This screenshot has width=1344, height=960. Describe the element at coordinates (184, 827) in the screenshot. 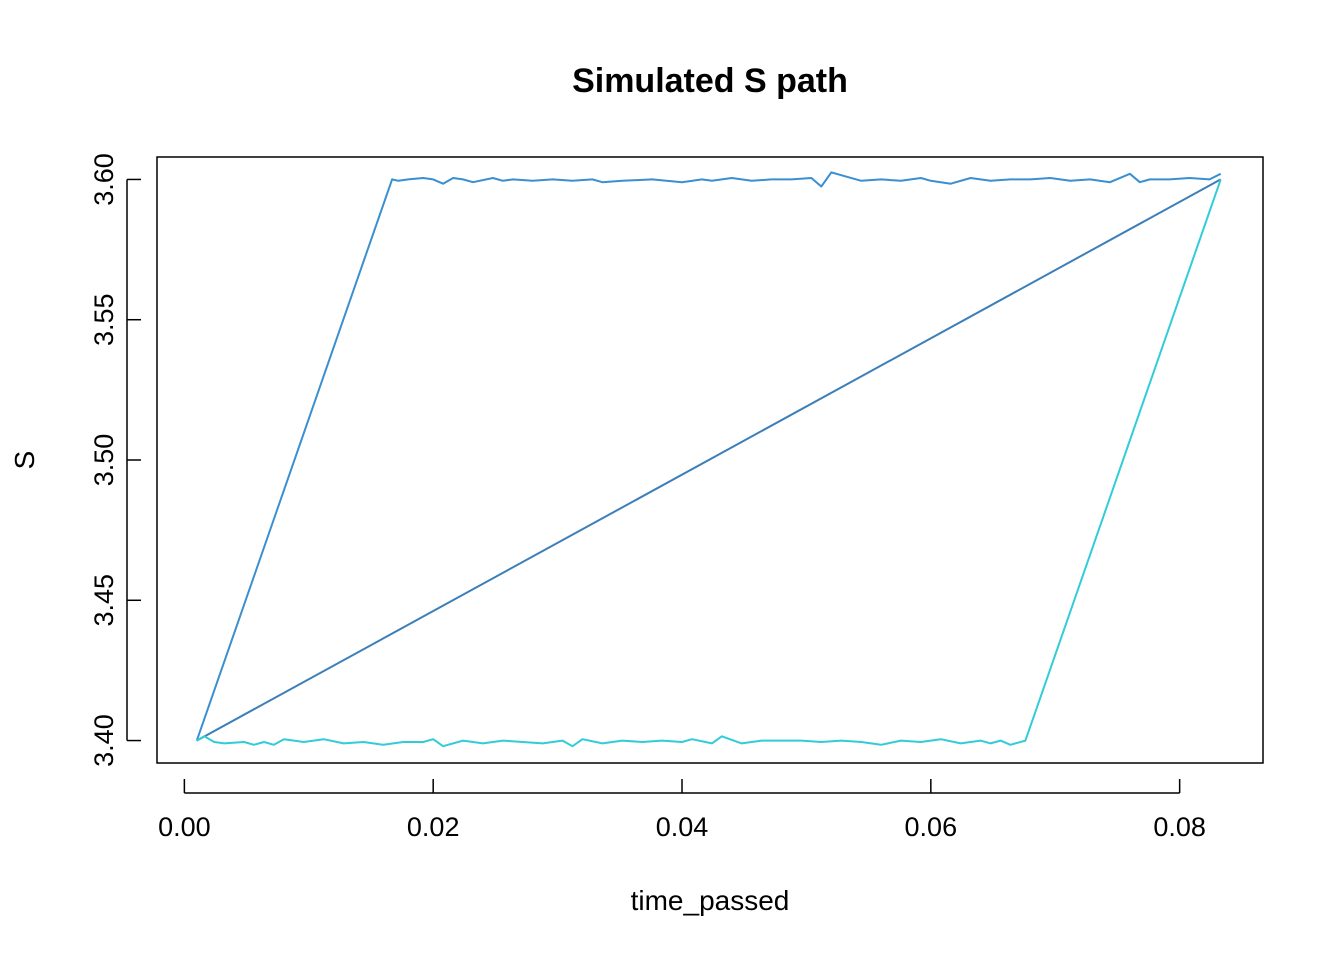

I see `x-tick-label: 0.00` at that location.